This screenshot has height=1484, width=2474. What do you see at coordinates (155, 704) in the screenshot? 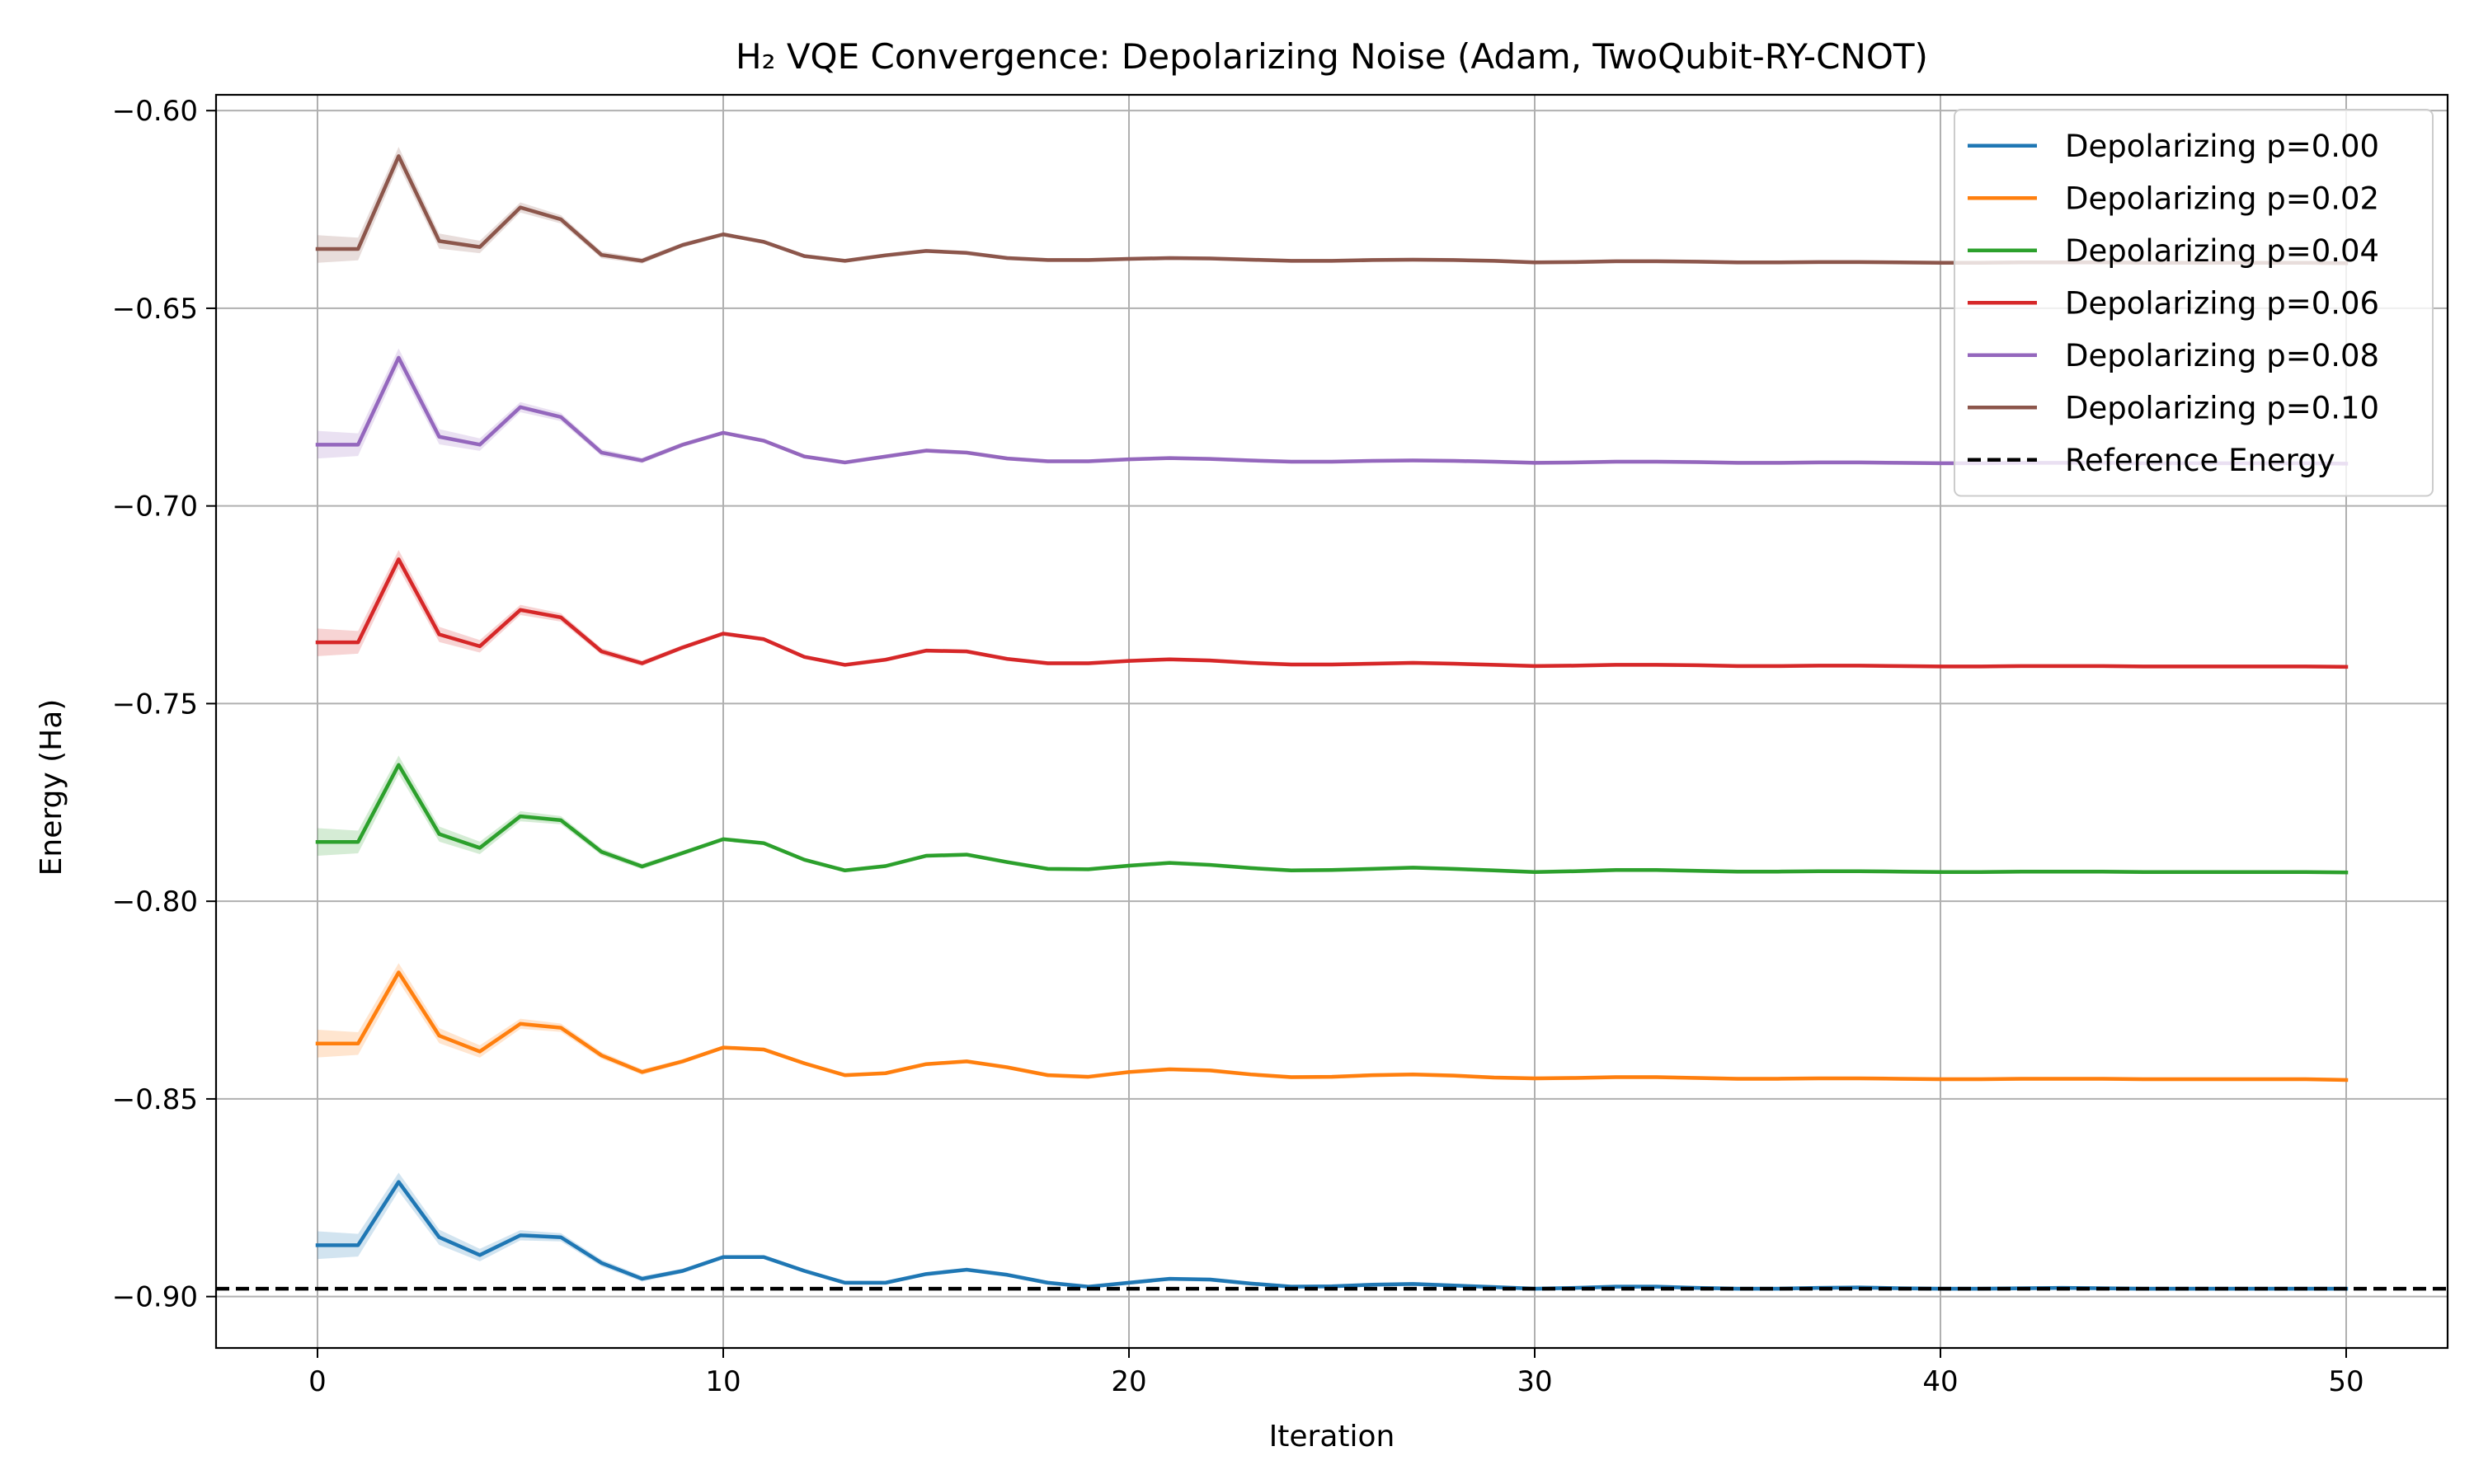
I see `y-tick-label: −0.75` at bounding box center [155, 704].